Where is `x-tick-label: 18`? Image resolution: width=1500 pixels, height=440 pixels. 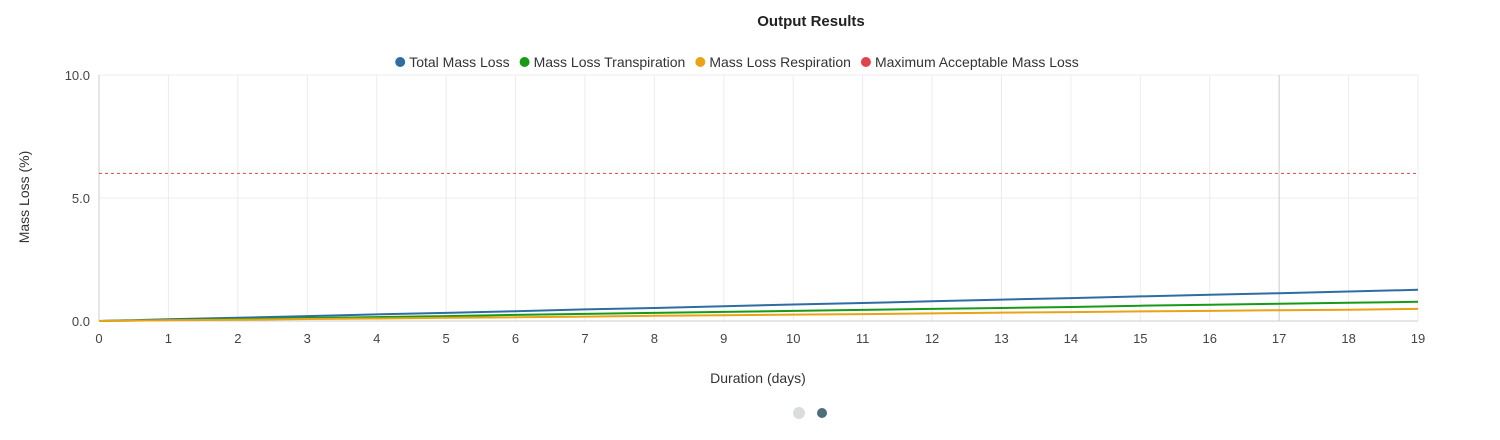
x-tick-label: 18 is located at coordinates (1348, 338).